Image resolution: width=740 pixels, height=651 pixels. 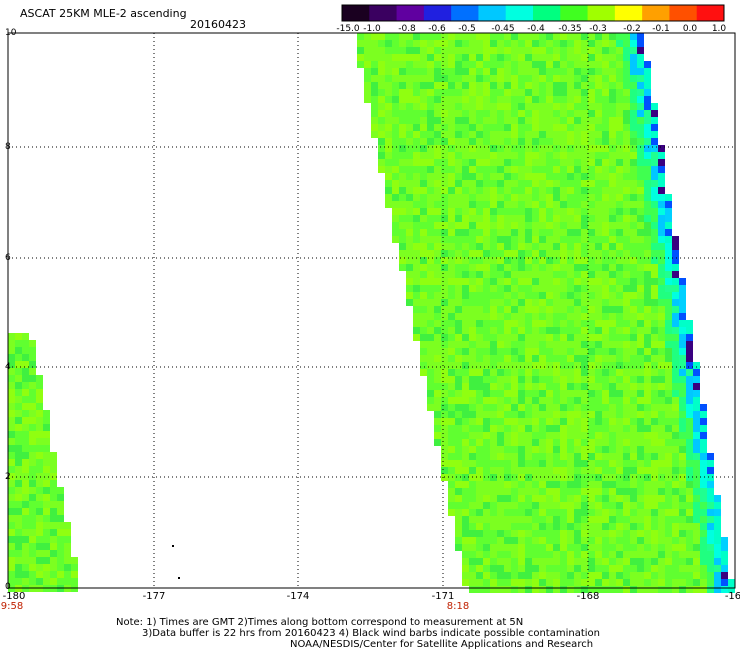 I want to click on colorbar-tick-label: -0.45, so click(x=503, y=29).